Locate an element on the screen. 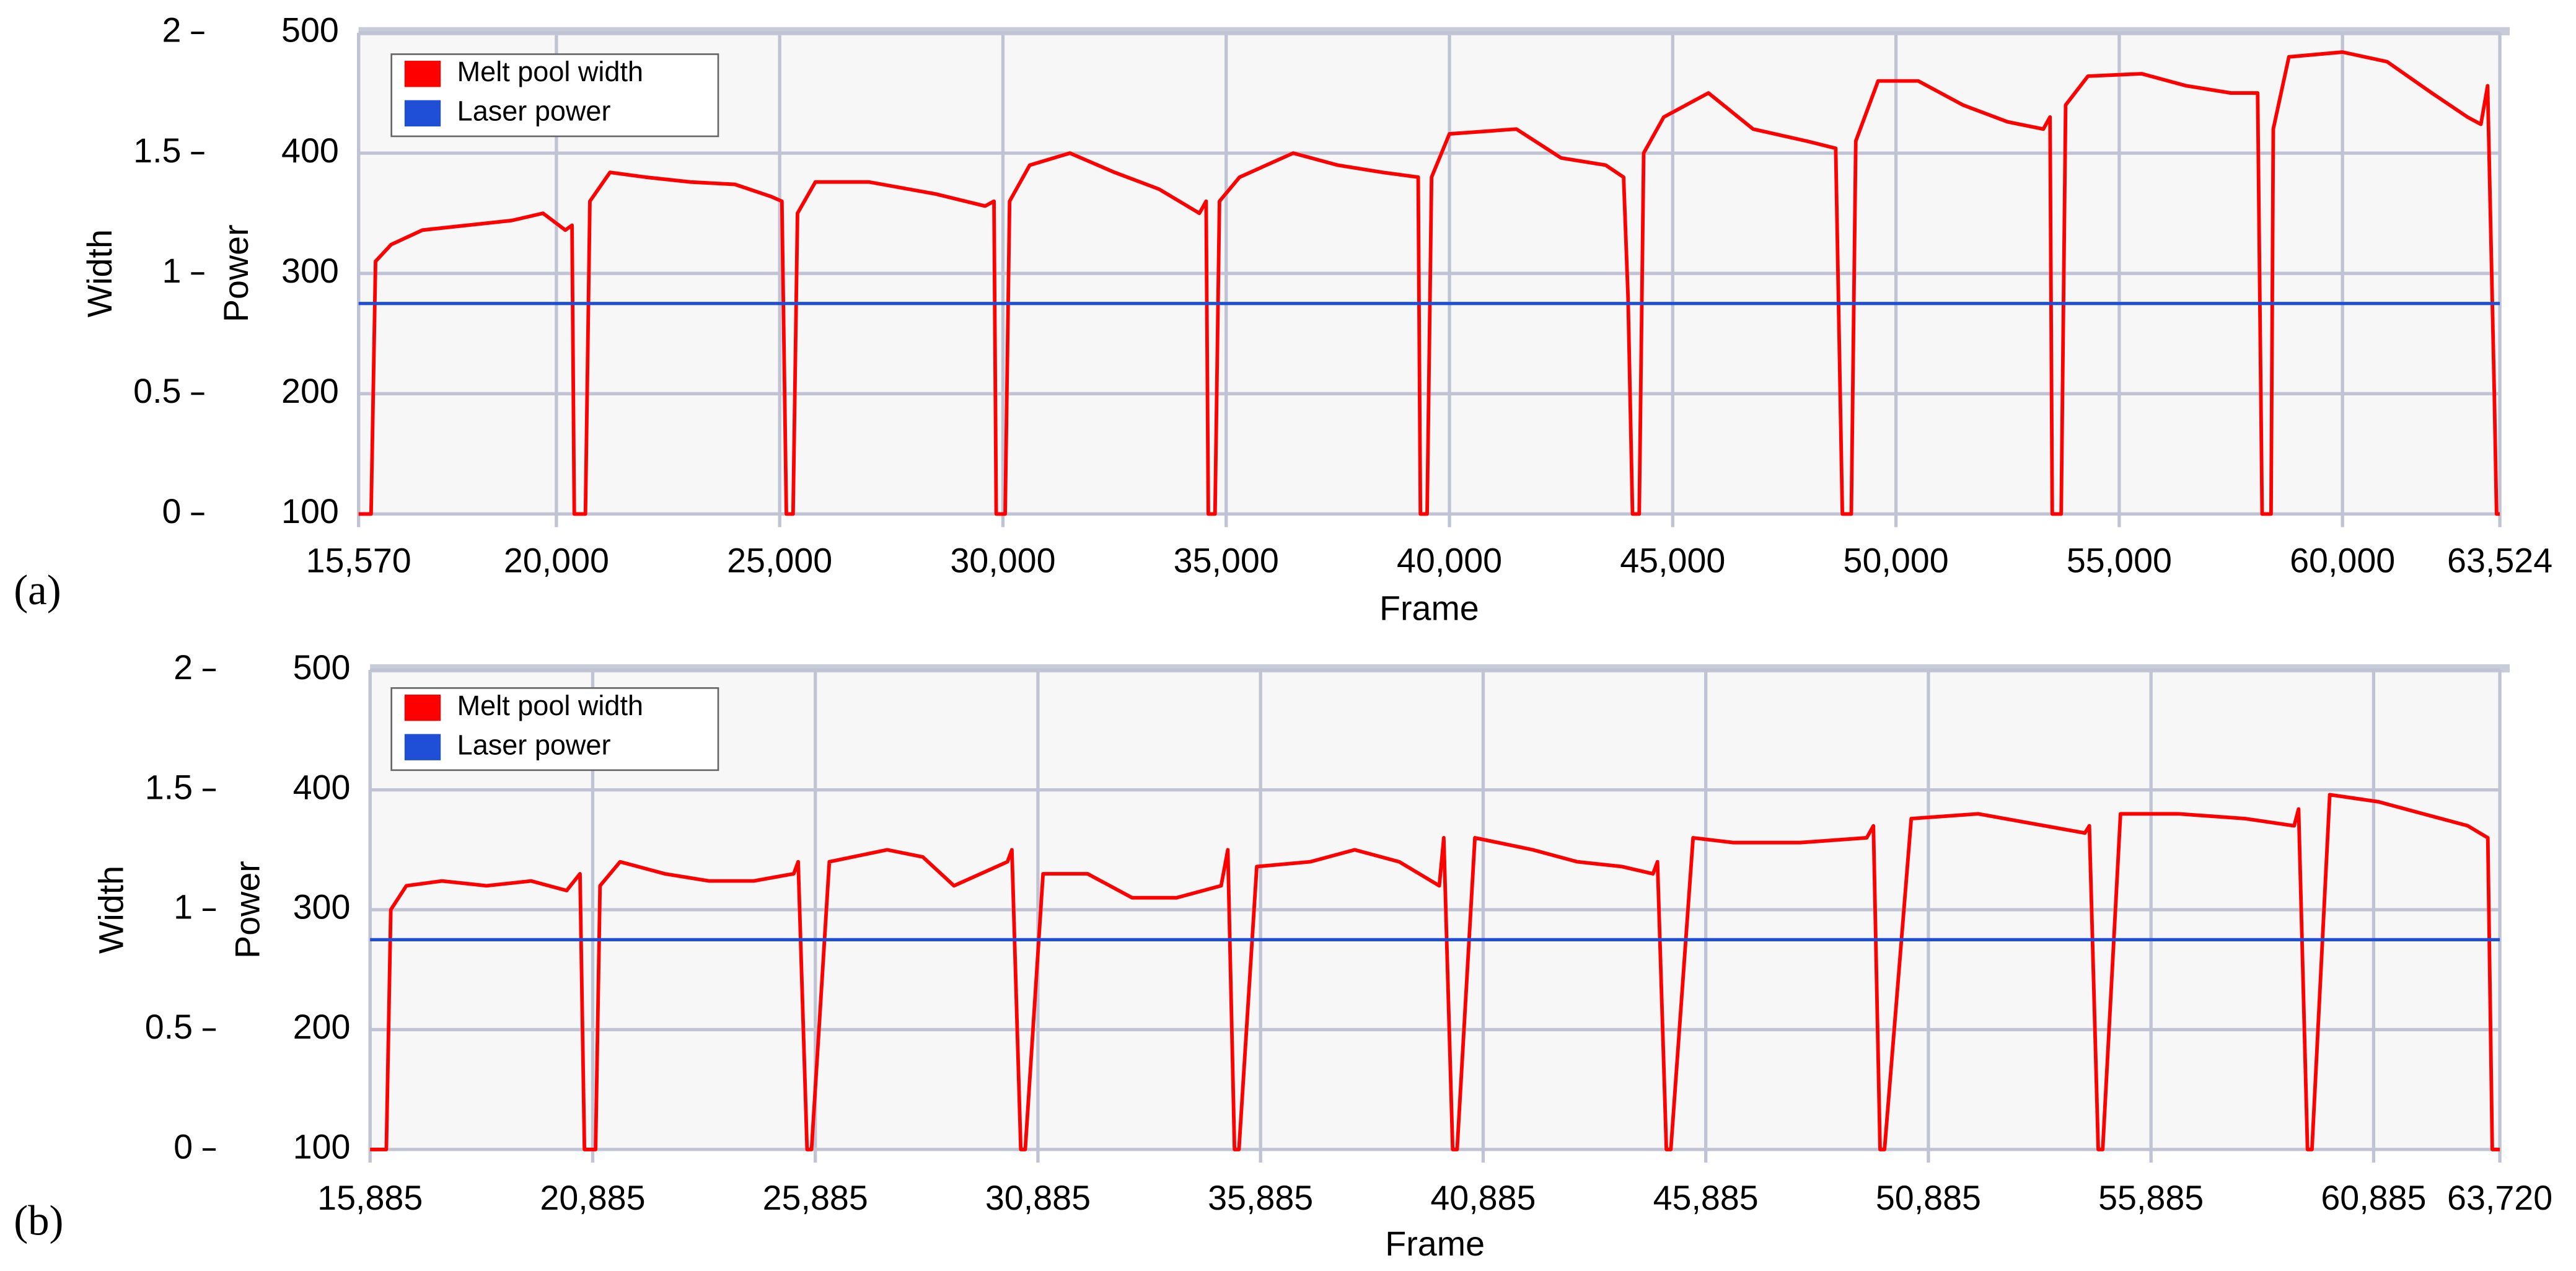  x-tick-label: 40,000 is located at coordinates (1450, 561).